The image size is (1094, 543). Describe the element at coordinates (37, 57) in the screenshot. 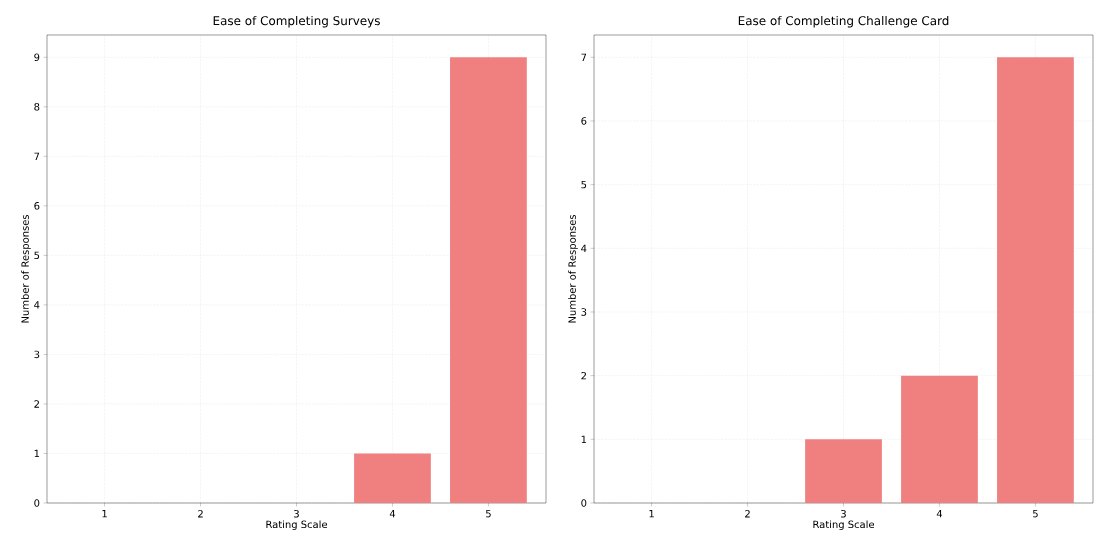

I see `y-tick-label: 9` at that location.